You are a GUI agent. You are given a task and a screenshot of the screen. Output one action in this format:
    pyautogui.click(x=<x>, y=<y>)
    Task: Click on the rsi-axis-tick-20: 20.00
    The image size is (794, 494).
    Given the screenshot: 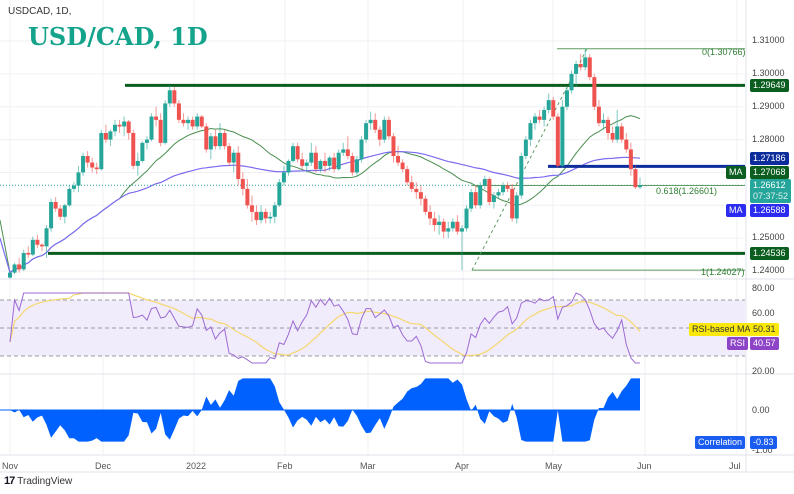 What is the action you would take?
    pyautogui.click(x=763, y=371)
    